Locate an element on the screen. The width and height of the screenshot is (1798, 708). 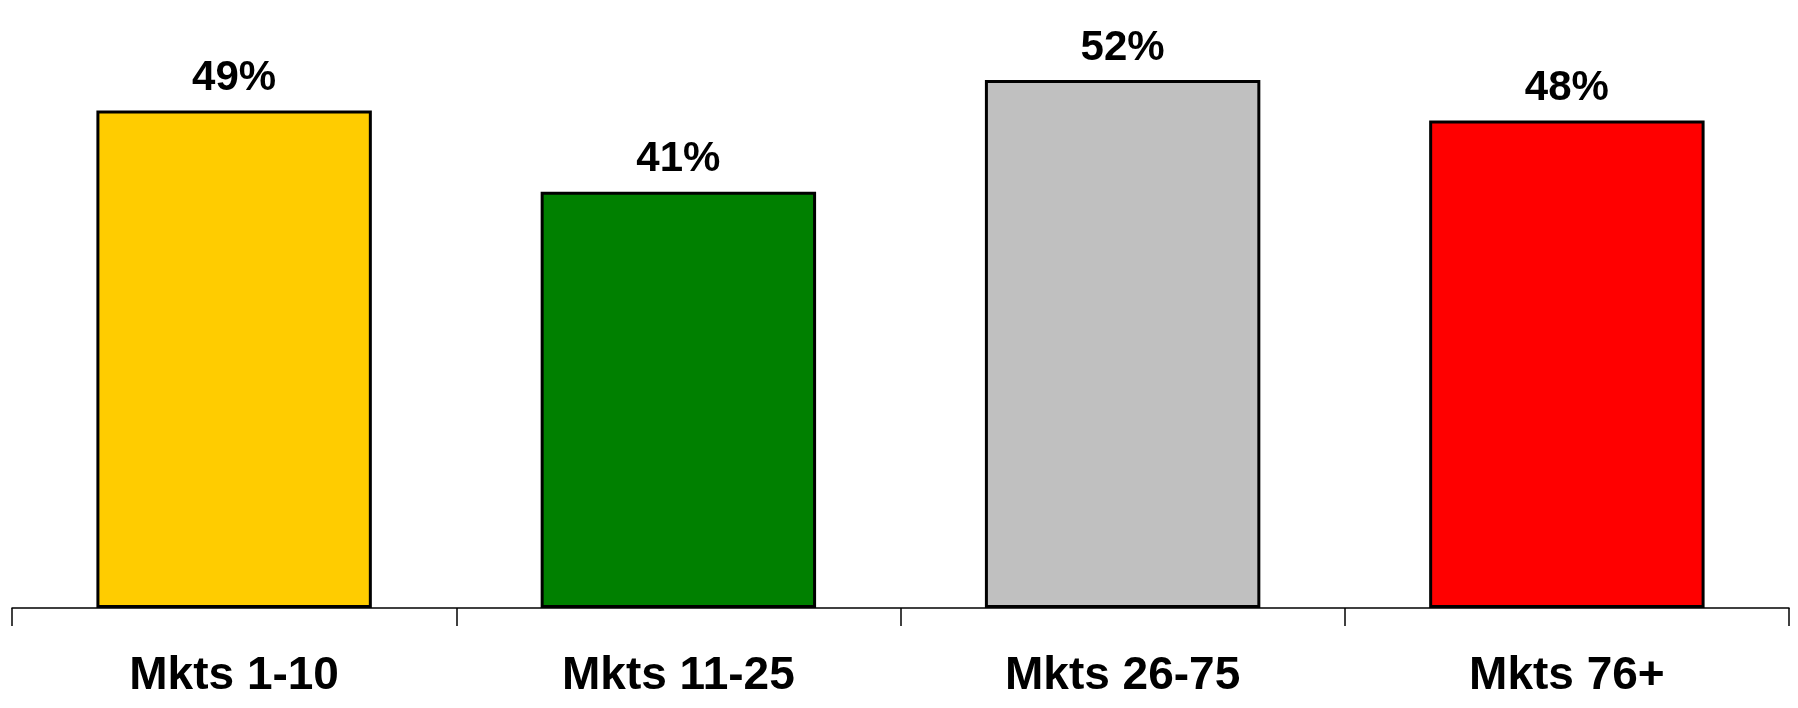
x-tick-label: Mkts 76+ is located at coordinates (1567, 673).